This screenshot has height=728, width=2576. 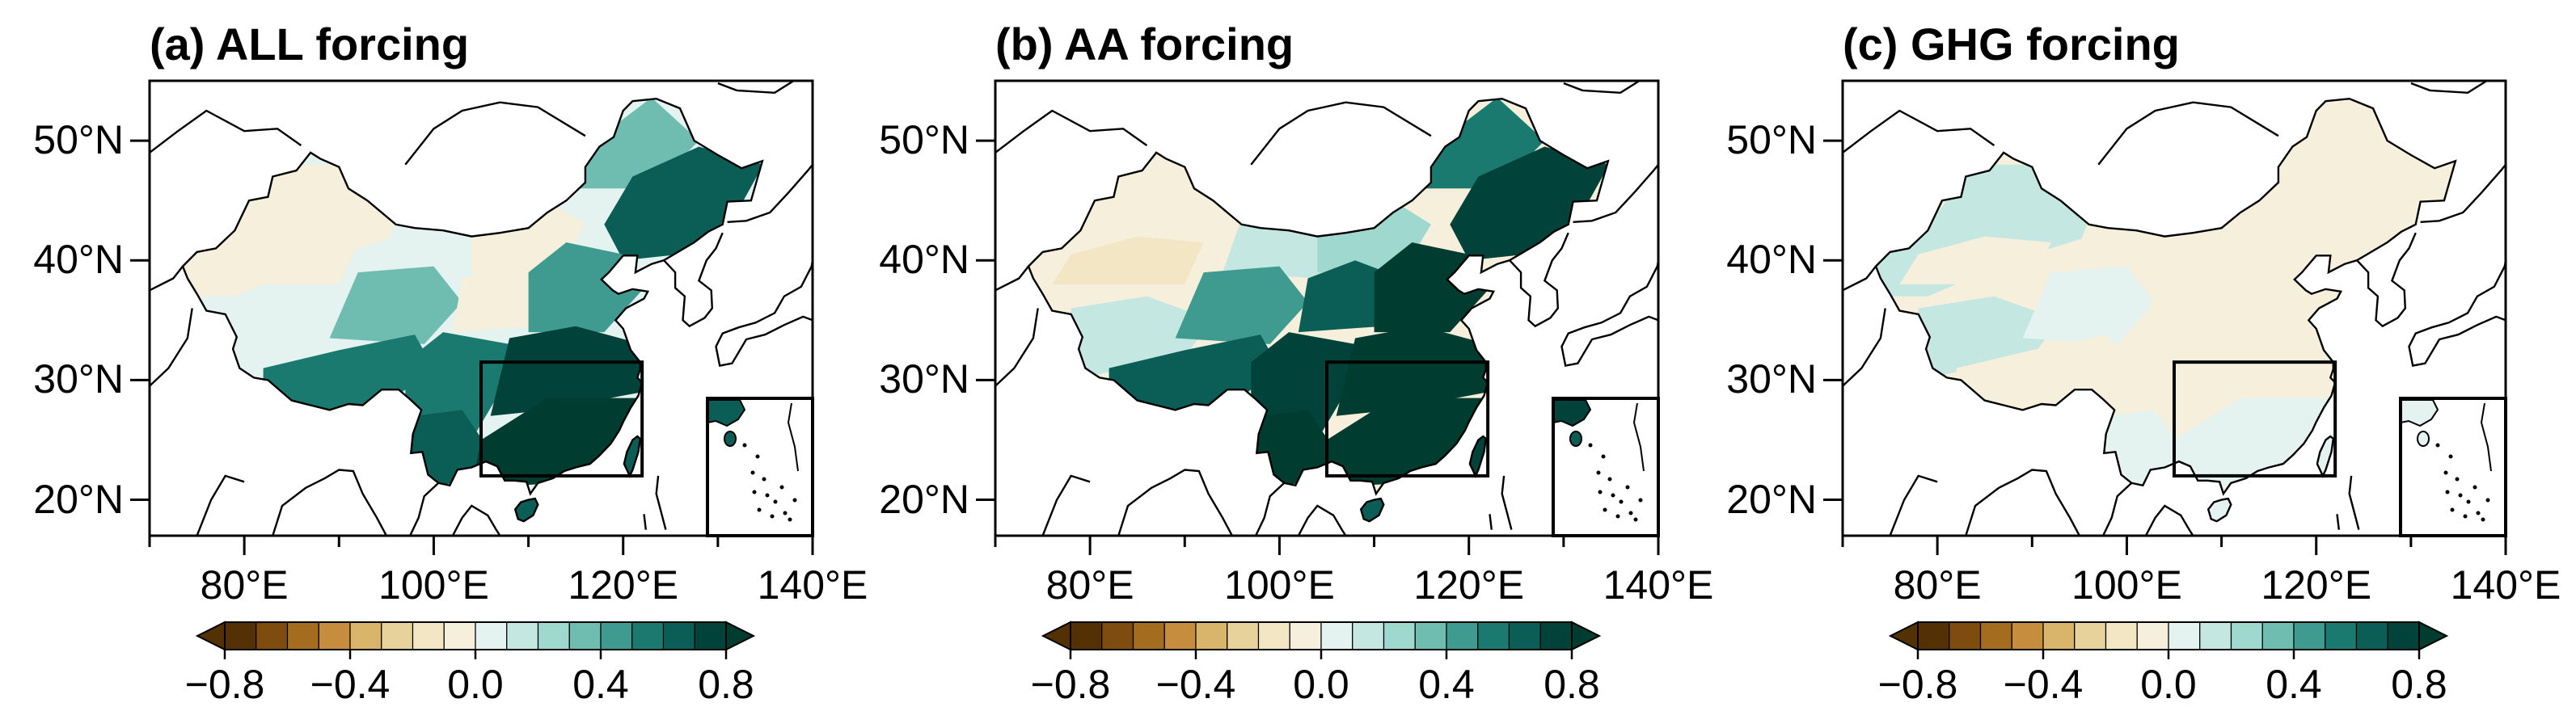 What do you see at coordinates (1606, 467) in the screenshot?
I see `south-china-sea-inset` at bounding box center [1606, 467].